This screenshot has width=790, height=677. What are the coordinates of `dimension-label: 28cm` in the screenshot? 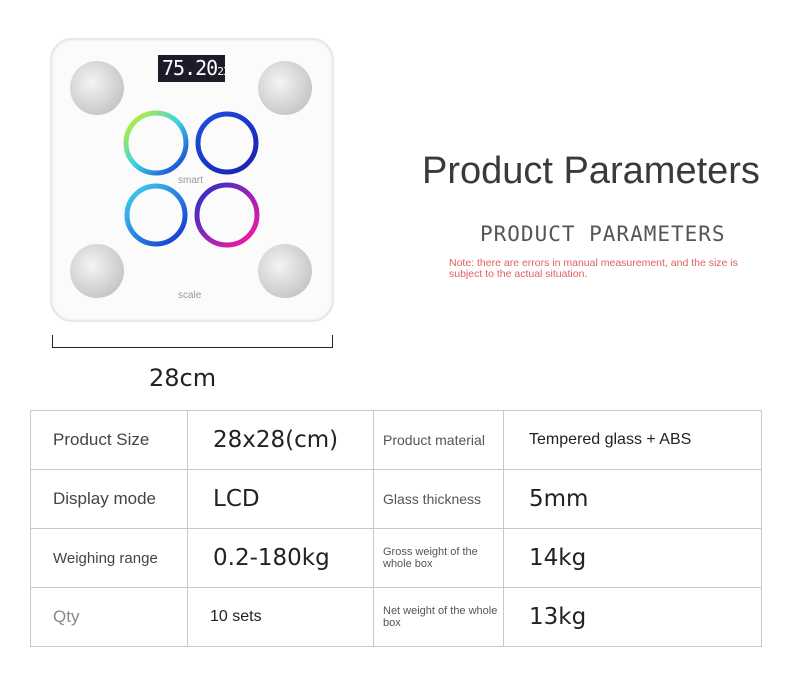 It's located at (183, 378).